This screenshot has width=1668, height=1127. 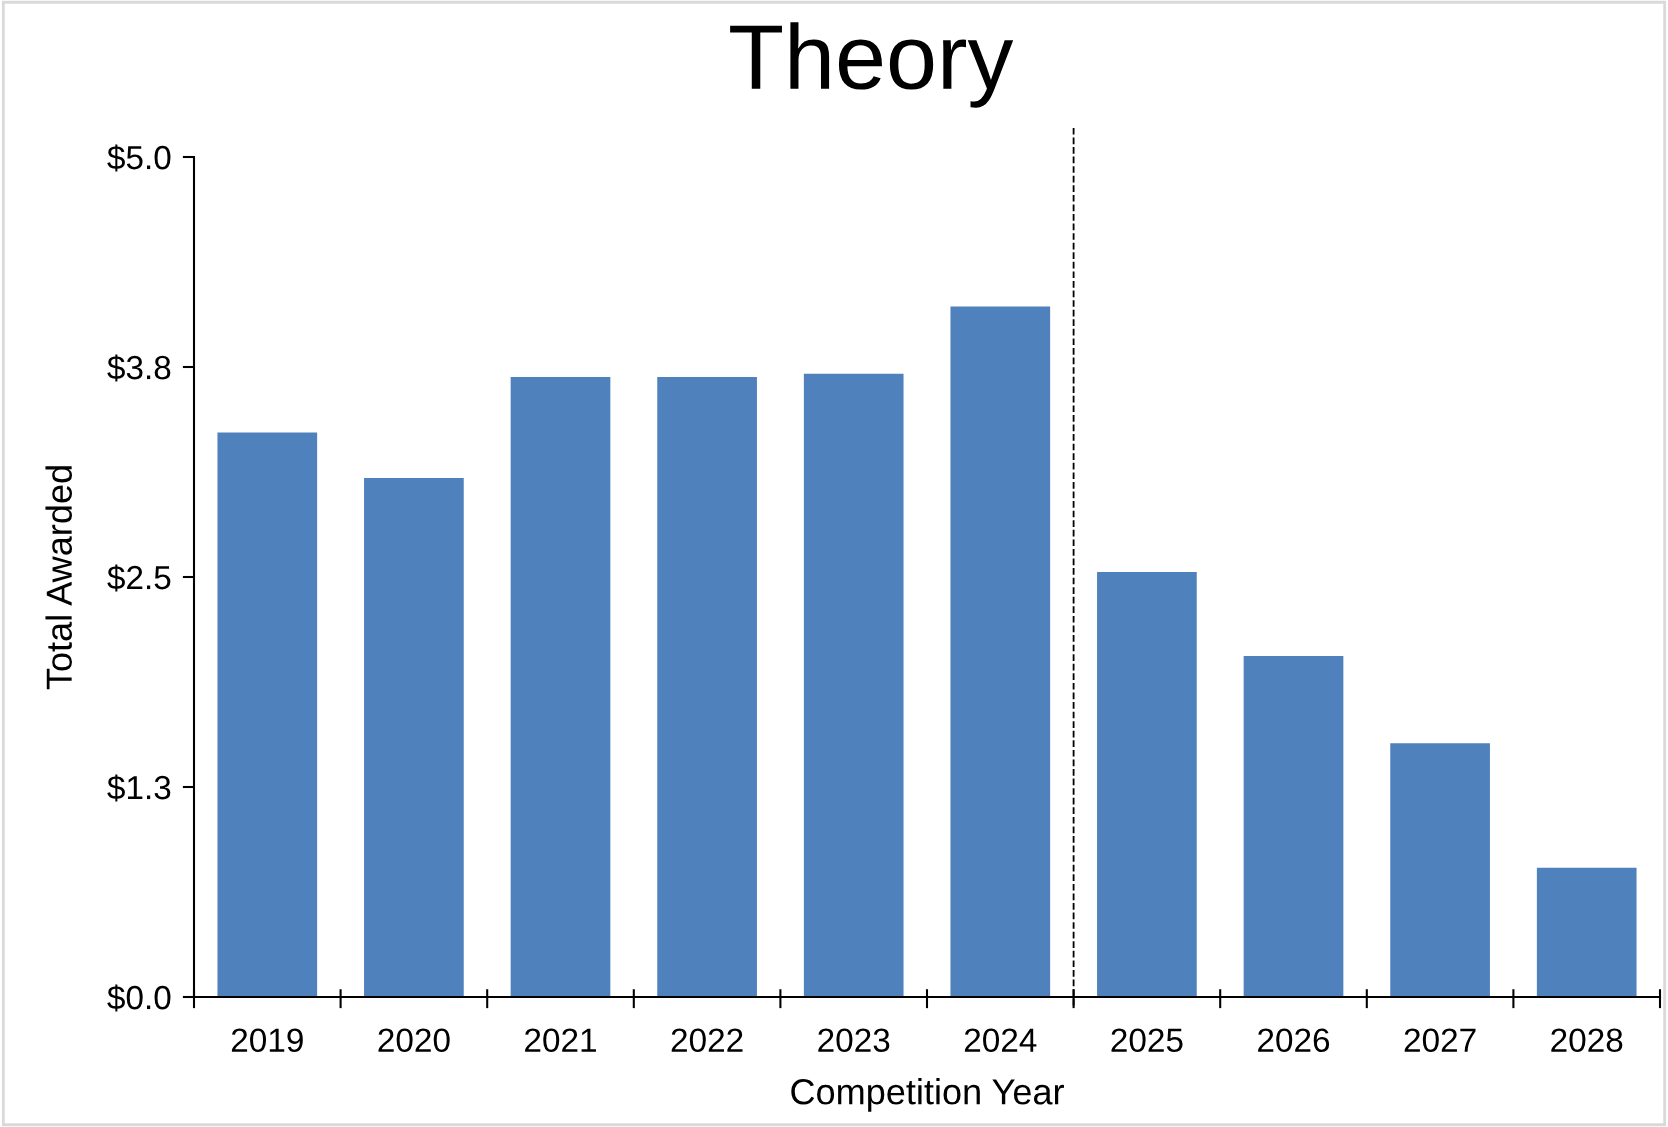 I want to click on chart-title: Theory, so click(x=872, y=65).